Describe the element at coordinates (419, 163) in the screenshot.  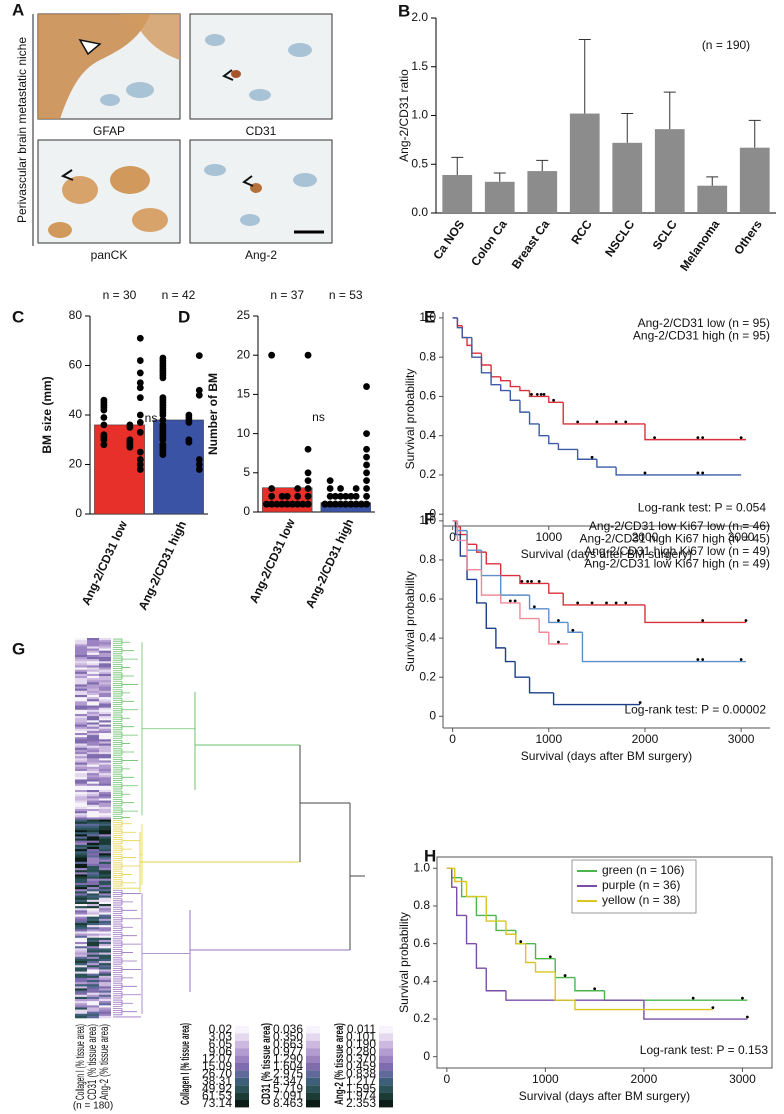
I see `y-tick-label: 0.5` at that location.